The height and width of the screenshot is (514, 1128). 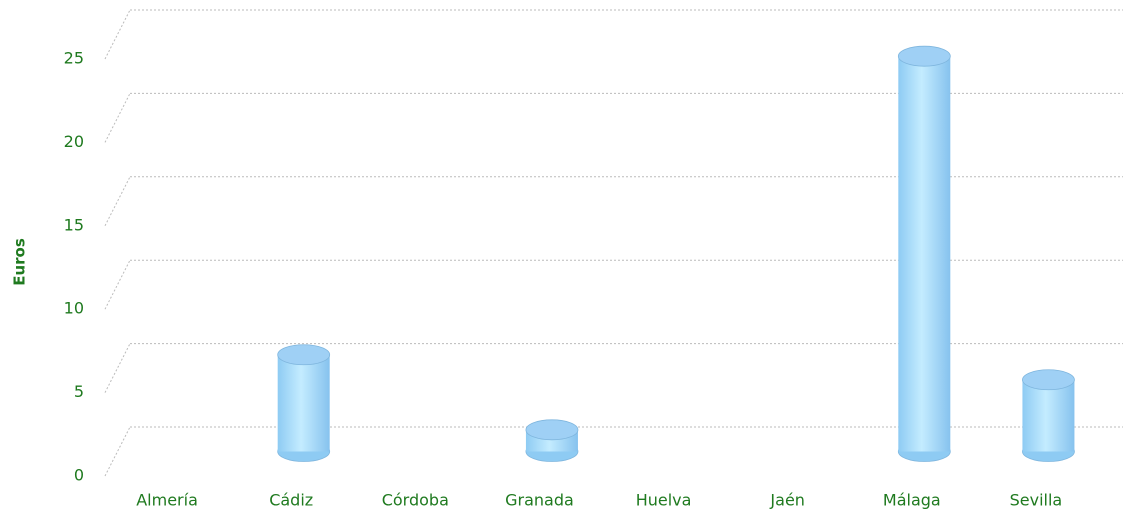 I want to click on y-tick-label: 25, so click(x=74, y=58).